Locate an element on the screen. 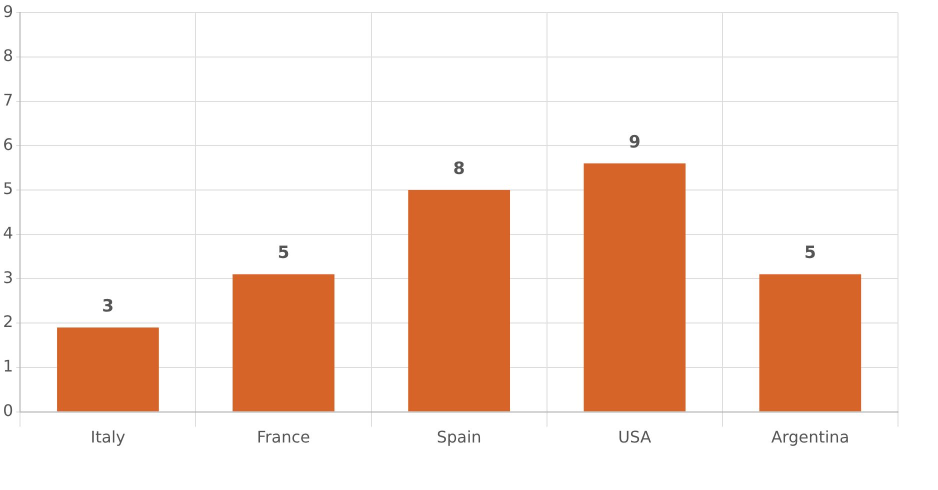  y-tick-label: 0 is located at coordinates (8, 410).